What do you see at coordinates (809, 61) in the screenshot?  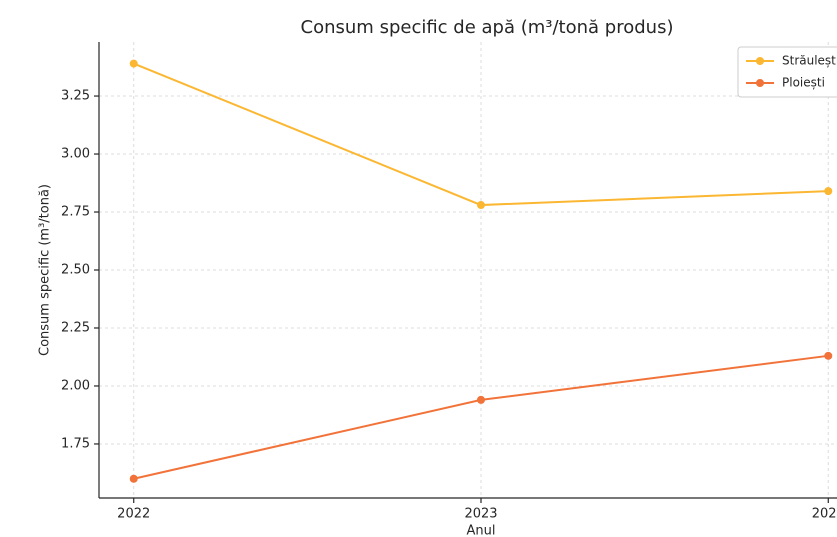 I see `legend-label: Străulești` at bounding box center [809, 61].